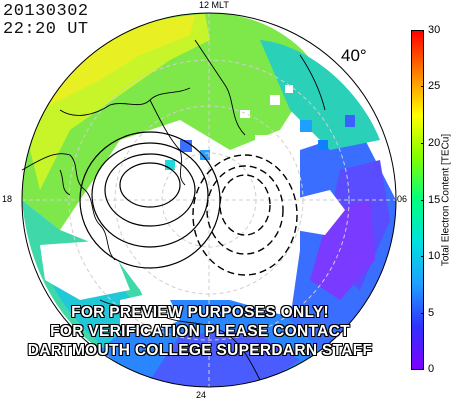 The height and width of the screenshot is (400, 459). I want to click on mlt-label-left: 18, so click(7, 199).